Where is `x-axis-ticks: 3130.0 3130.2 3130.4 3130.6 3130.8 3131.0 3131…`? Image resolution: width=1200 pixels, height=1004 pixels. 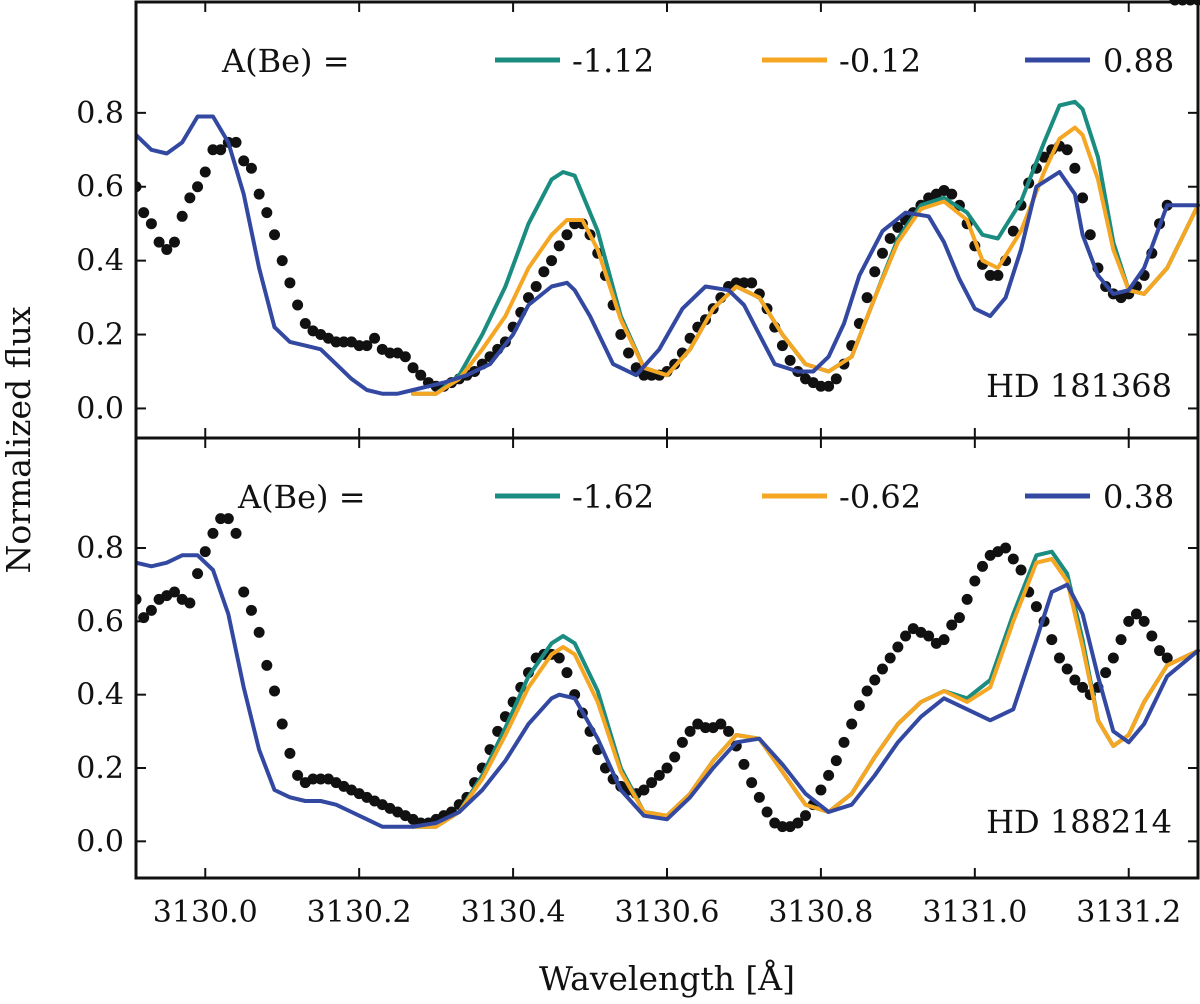
x-axis-ticks: 3130.0 3130.2 3130.4 3130.6 3130.8 3131.0 3131… is located at coordinates (667, 912).